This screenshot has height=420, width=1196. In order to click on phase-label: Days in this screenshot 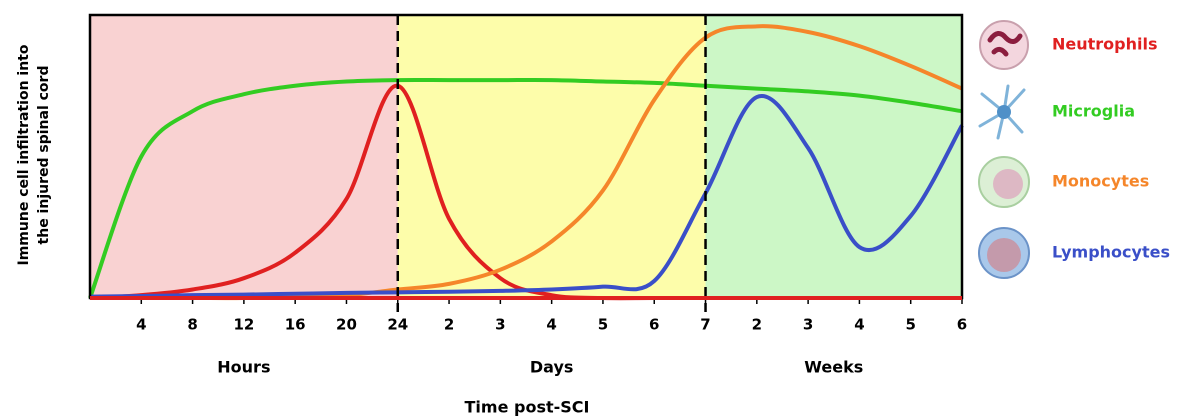, I will do `click(552, 367)`.